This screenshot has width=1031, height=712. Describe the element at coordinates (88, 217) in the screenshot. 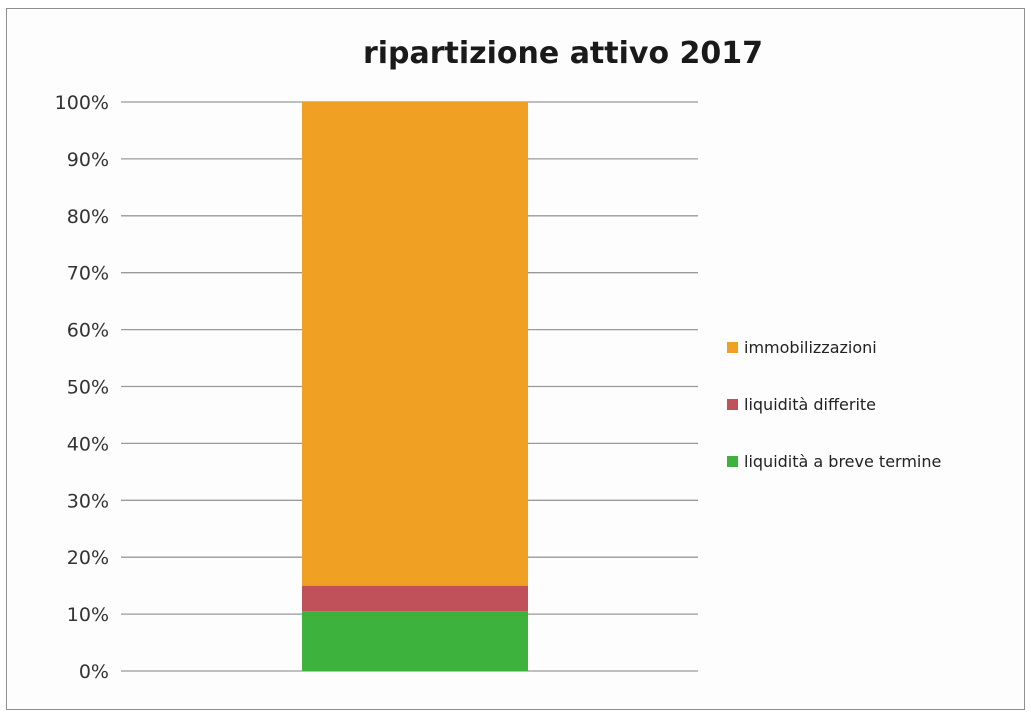

I see `y-tick-label: 80%` at that location.